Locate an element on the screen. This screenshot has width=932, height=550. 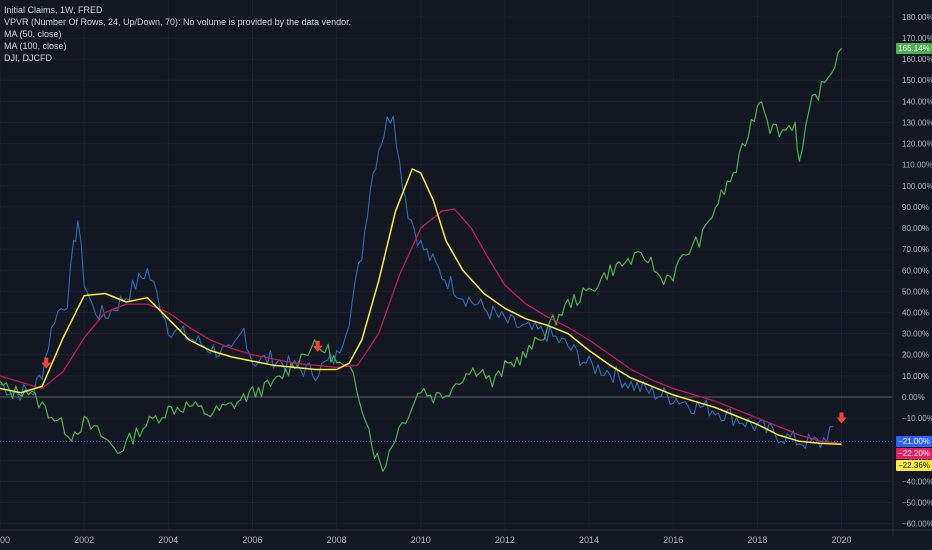
y-tick-label: −60.00% is located at coordinates (917, 524).